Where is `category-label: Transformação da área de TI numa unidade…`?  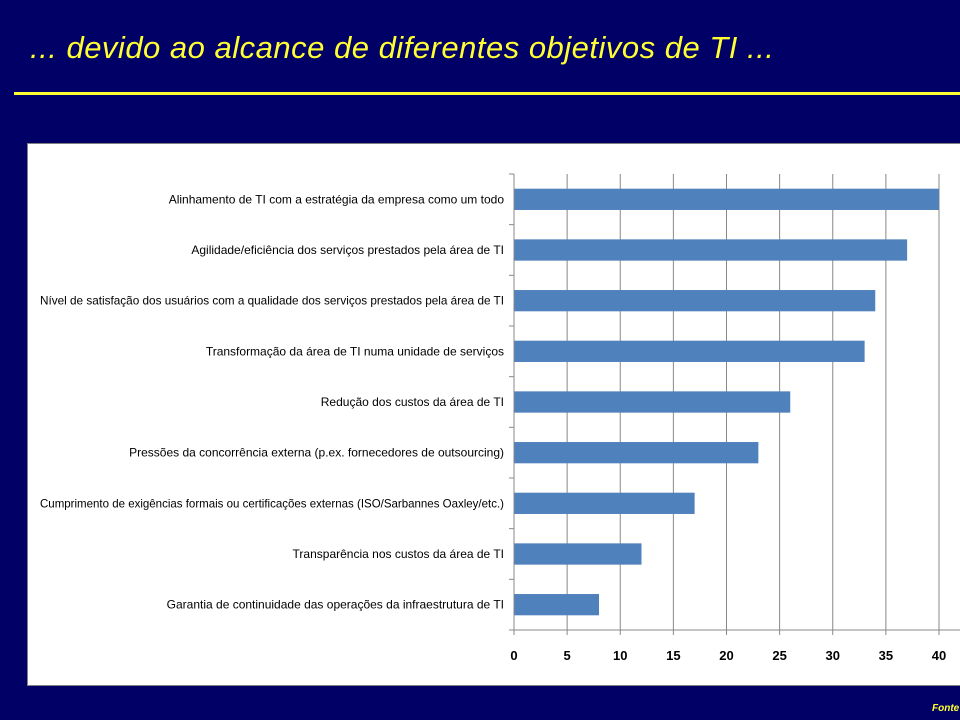
category-label: Transformação da área de TI numa unidade… is located at coordinates (355, 351).